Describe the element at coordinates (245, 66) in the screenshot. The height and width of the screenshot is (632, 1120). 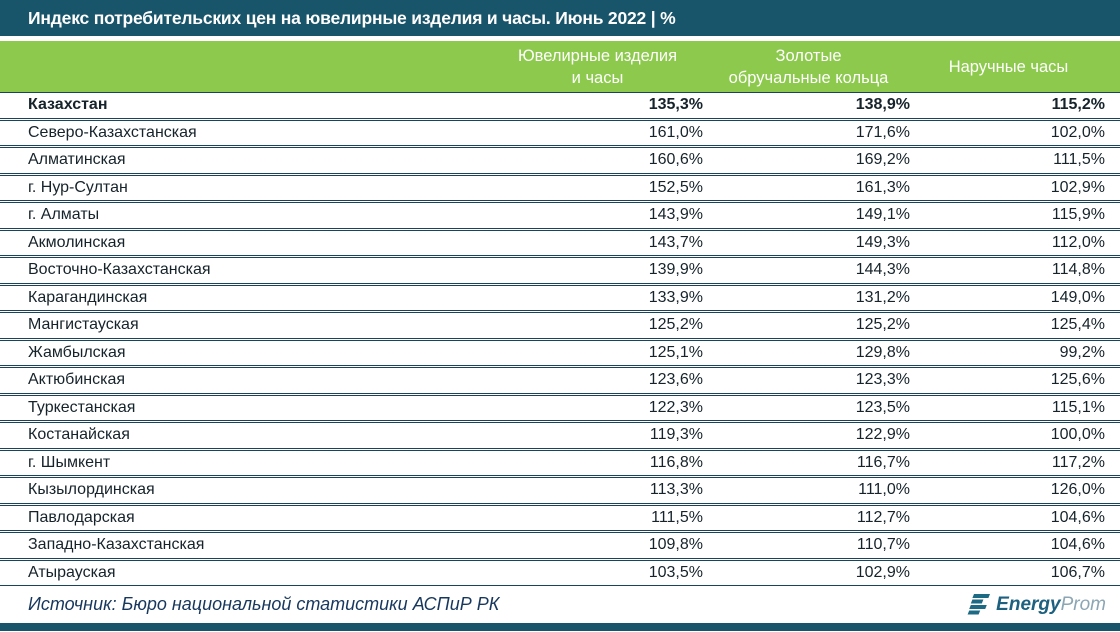
I see `column-header-region-blank` at that location.